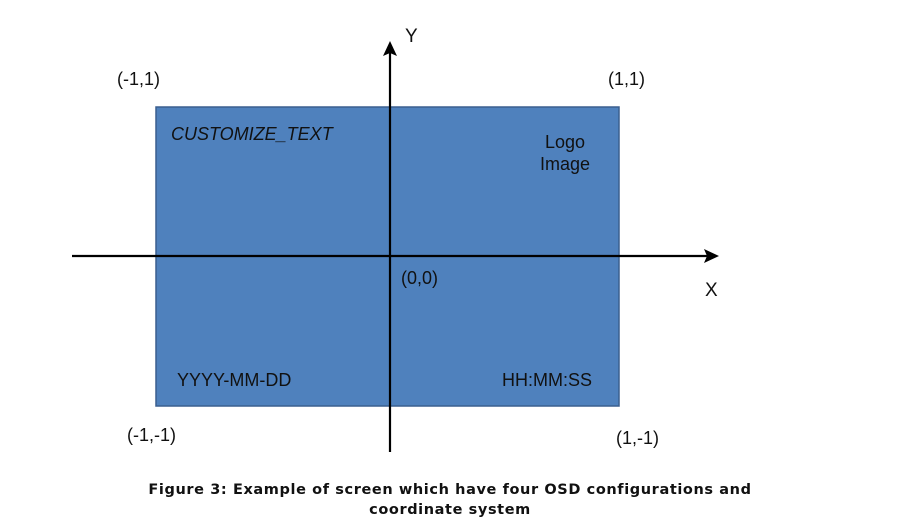 The height and width of the screenshot is (527, 901). Describe the element at coordinates (234, 380) in the screenshot. I see `osd-date: YYYY-MM-DD` at that location.